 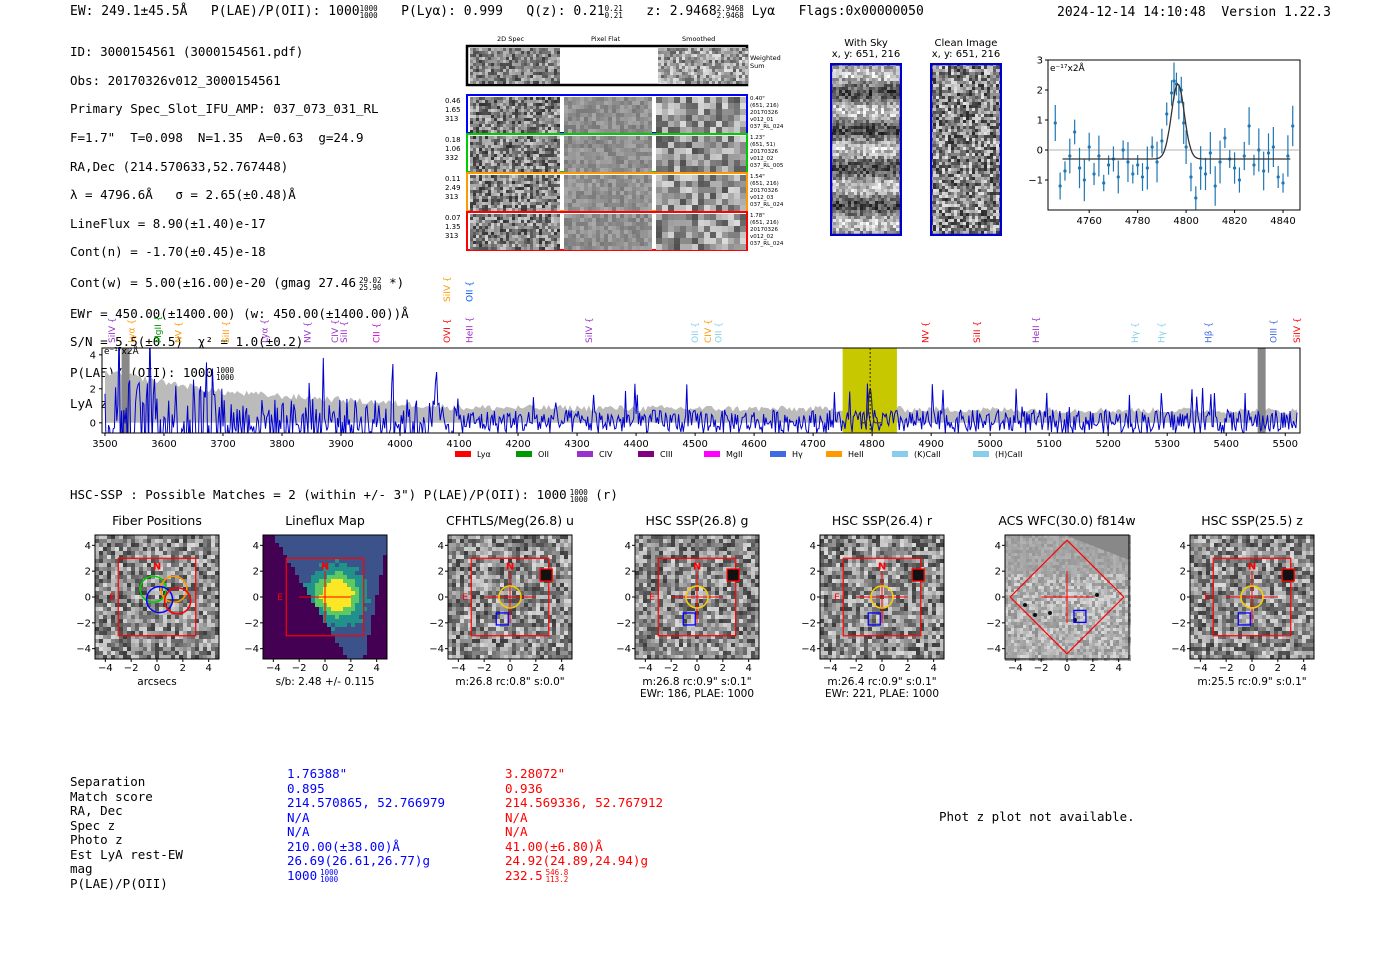 What do you see at coordinates (273, 668) in the screenshot?
I see `panel-xtick-label: −4` at bounding box center [273, 668].